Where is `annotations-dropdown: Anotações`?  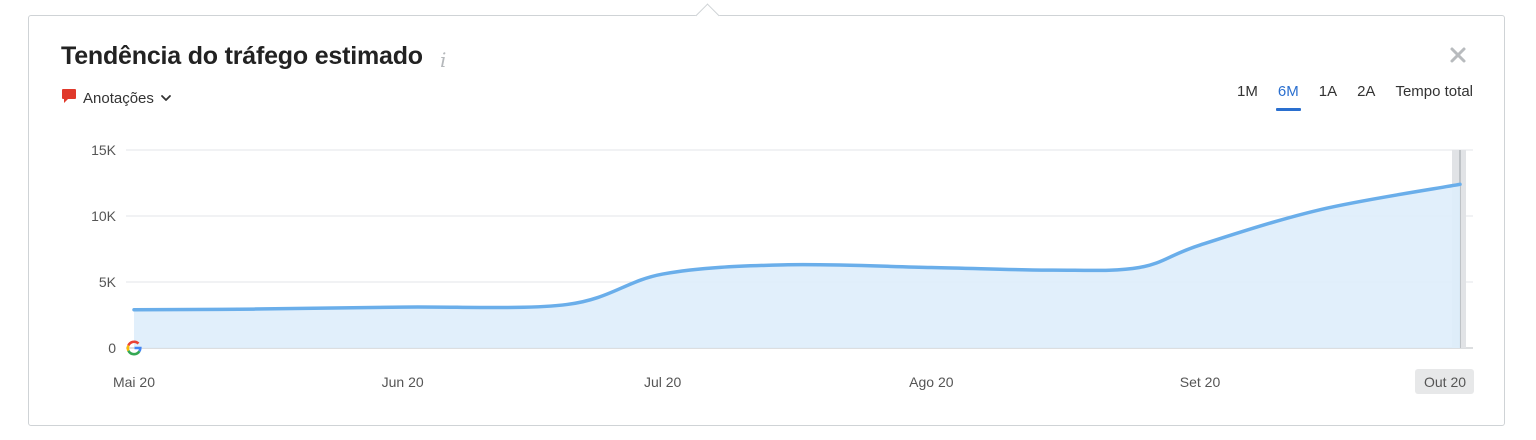 annotations-dropdown: Anotações is located at coordinates (116, 98).